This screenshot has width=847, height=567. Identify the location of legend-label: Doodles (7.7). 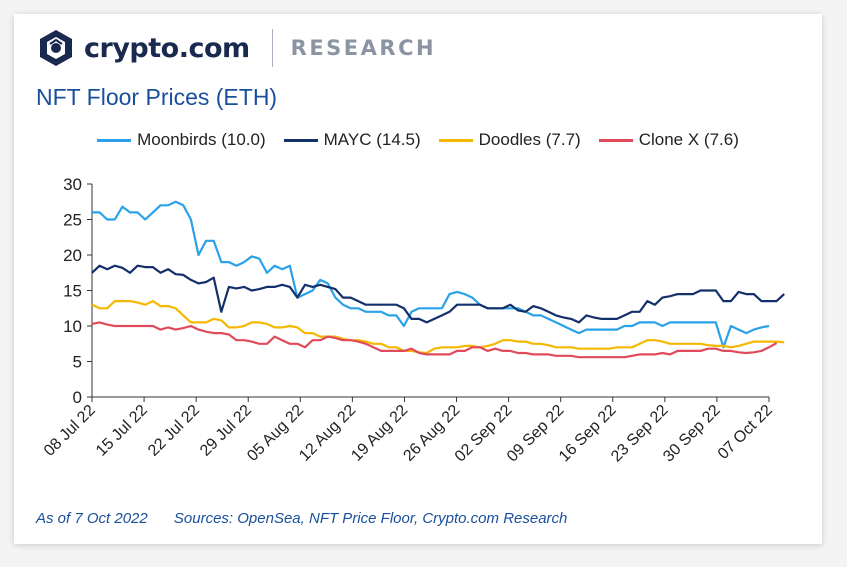
(529, 139).